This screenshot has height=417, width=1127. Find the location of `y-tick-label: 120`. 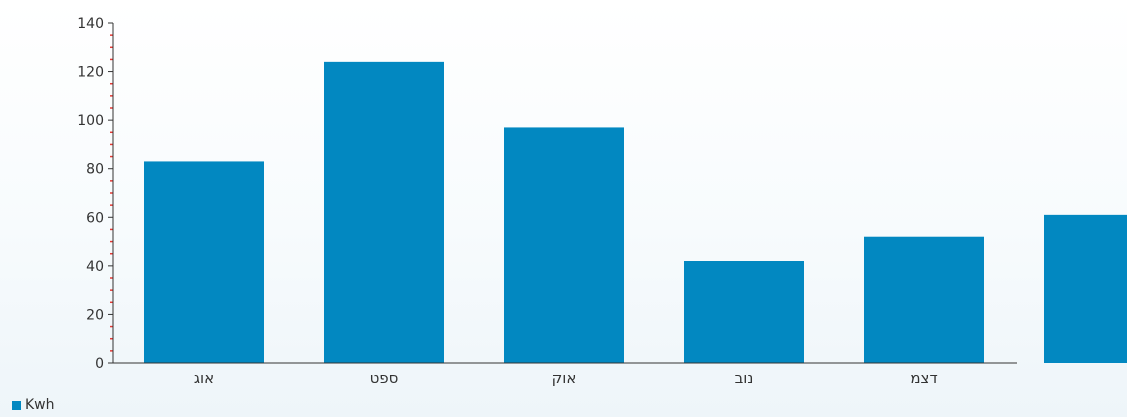

y-tick-label: 120 is located at coordinates (90, 73).